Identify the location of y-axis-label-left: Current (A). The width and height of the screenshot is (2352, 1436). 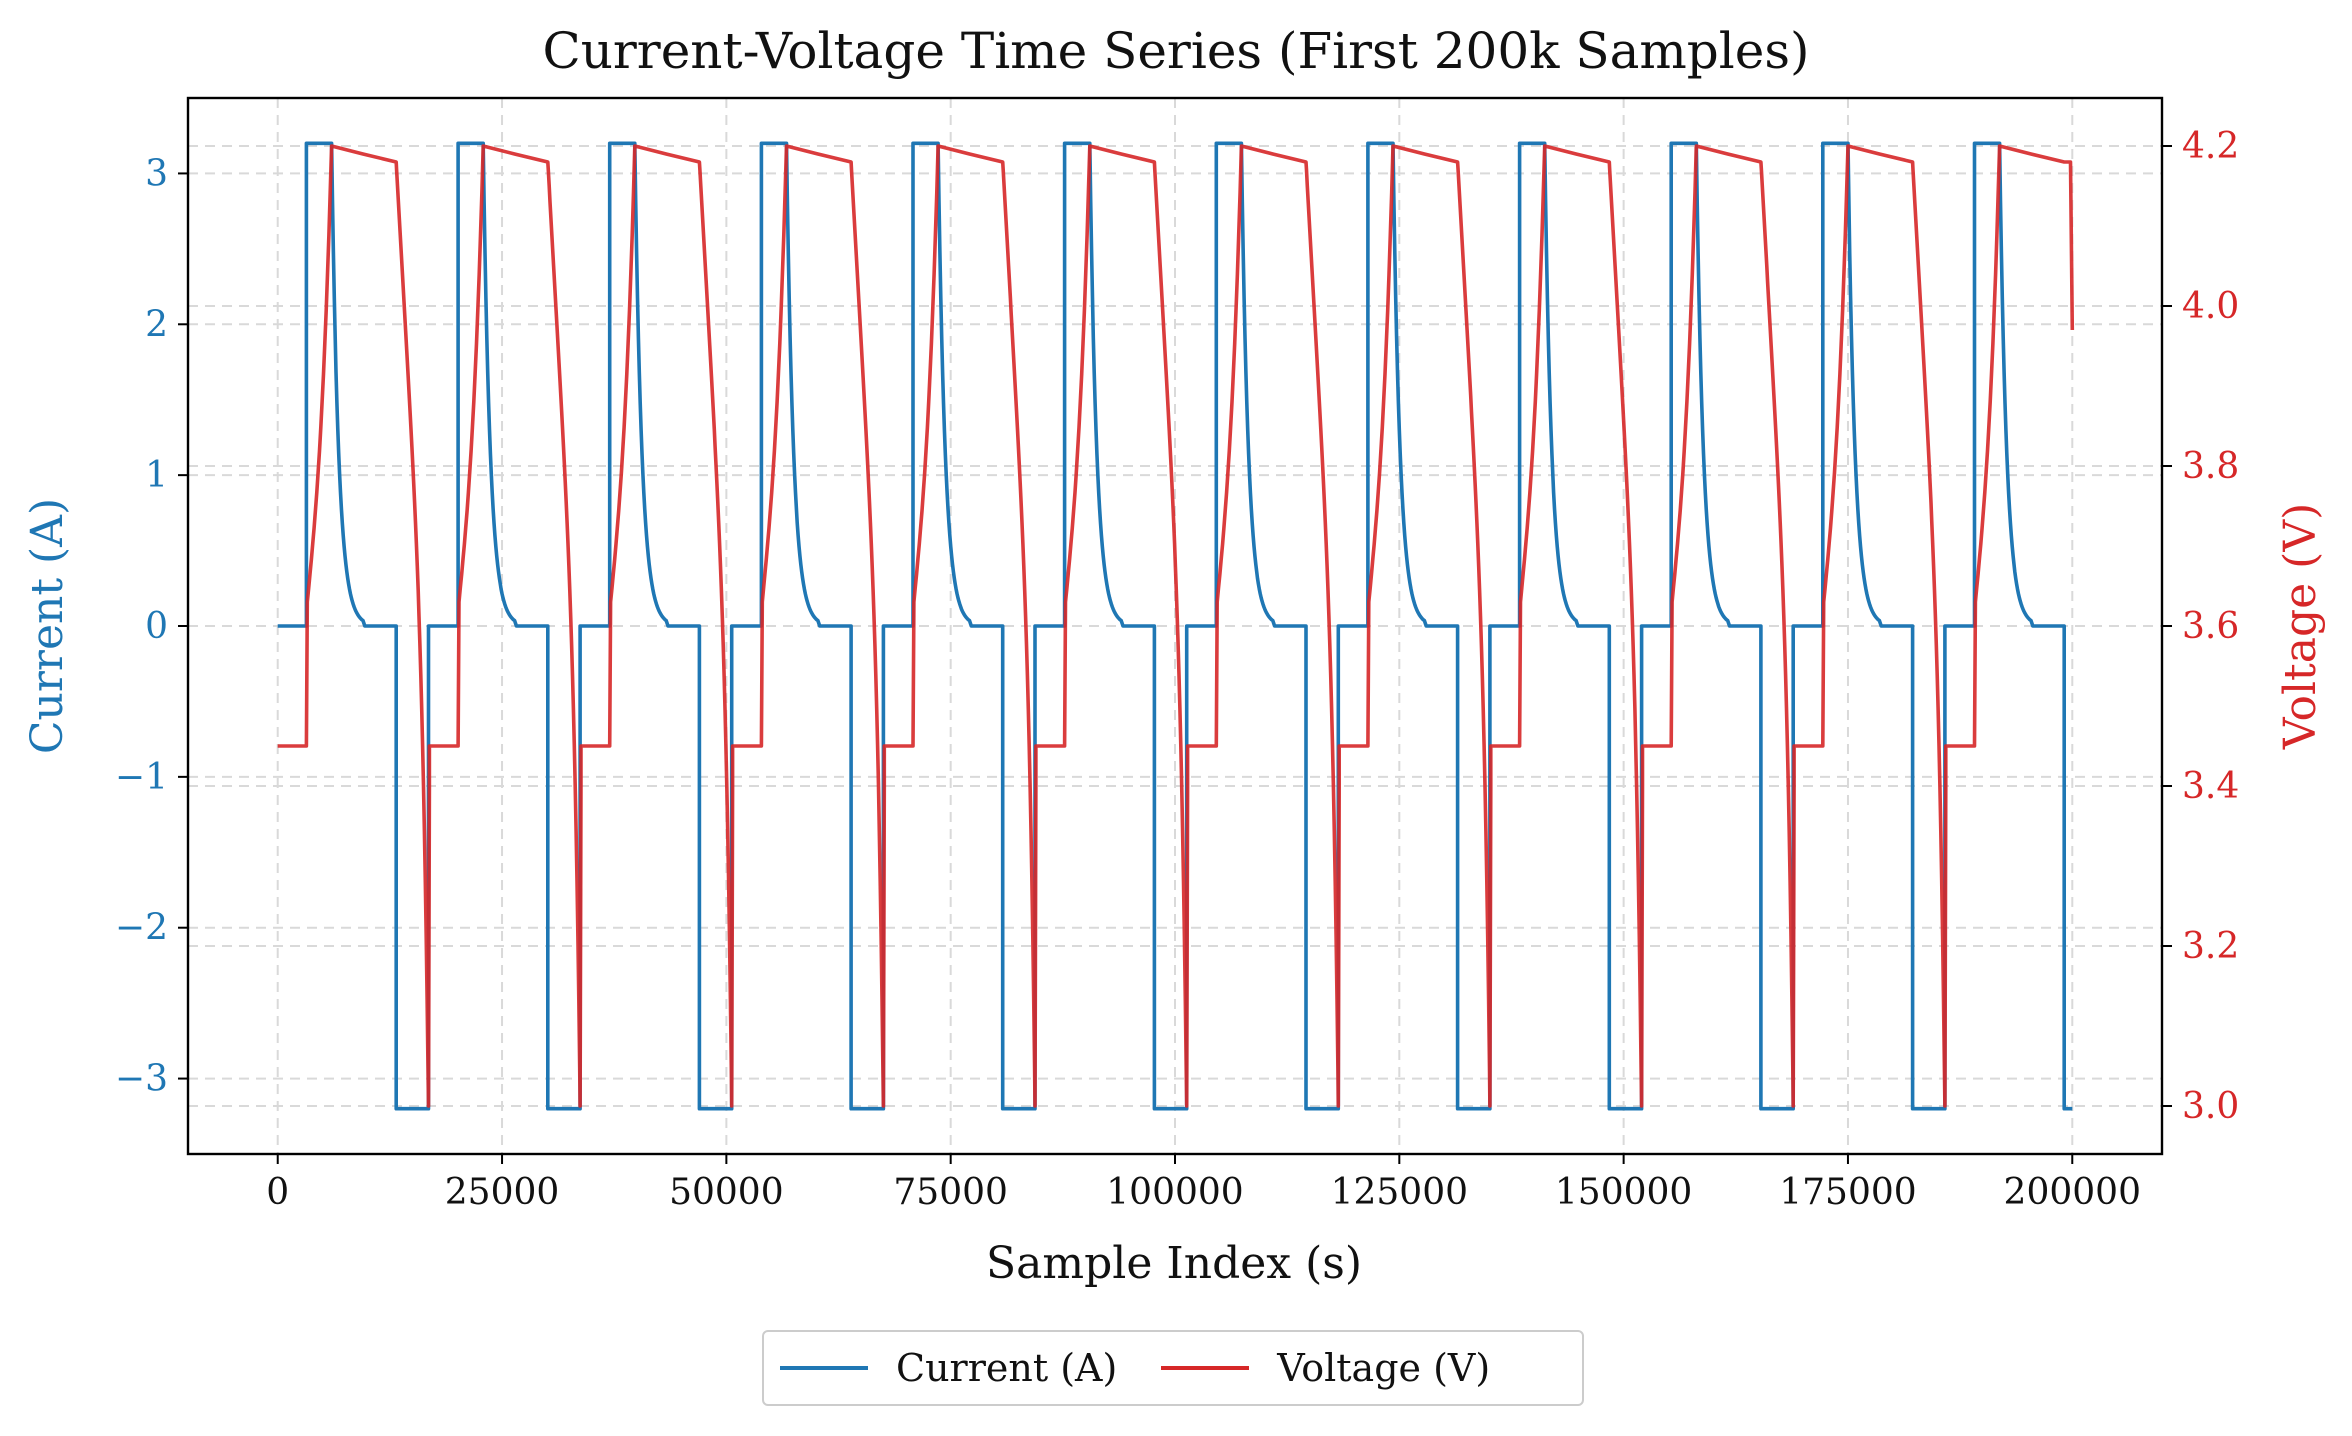
(47, 626).